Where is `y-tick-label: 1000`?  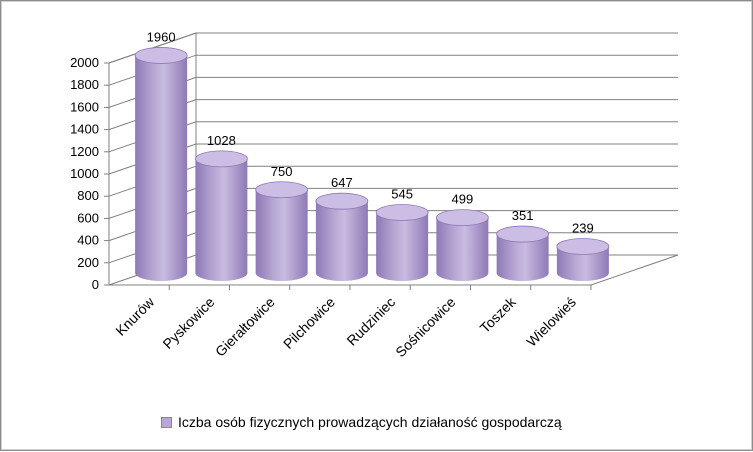
y-tick-label: 1000 is located at coordinates (84, 173).